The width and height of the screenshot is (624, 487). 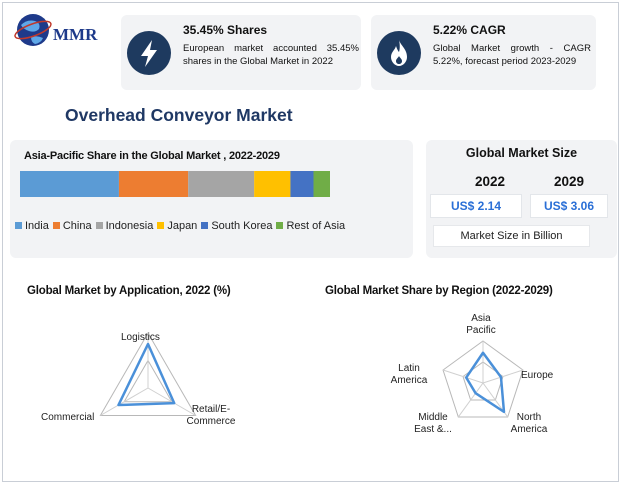 I want to click on stat-title: 5.22% CAGR, so click(x=469, y=30).